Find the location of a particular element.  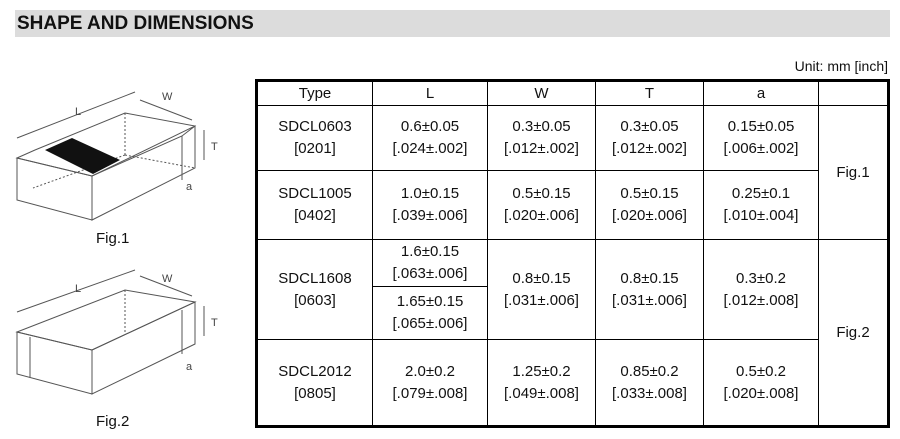

mm: 0.3±0.2 is located at coordinates (761, 278).